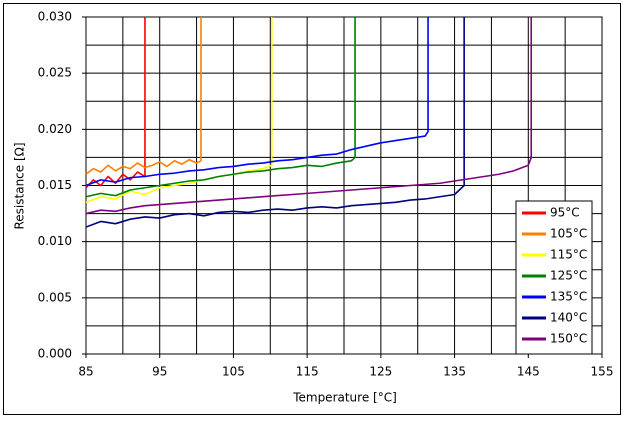 This screenshot has width=627, height=422. Describe the element at coordinates (344, 398) in the screenshot. I see `x-axis-label: Temperature [°C]` at that location.